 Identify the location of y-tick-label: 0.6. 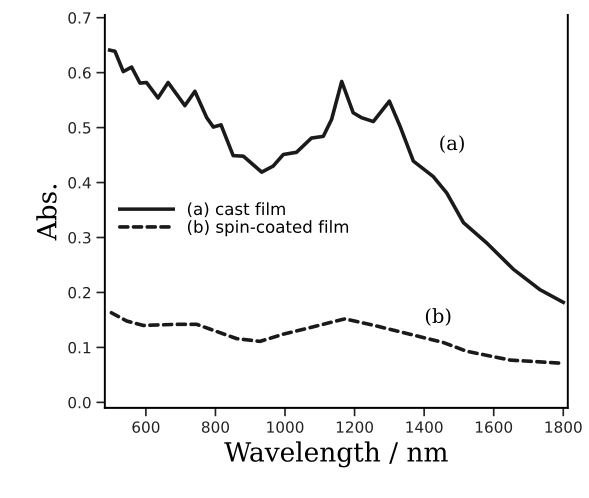
(79, 73).